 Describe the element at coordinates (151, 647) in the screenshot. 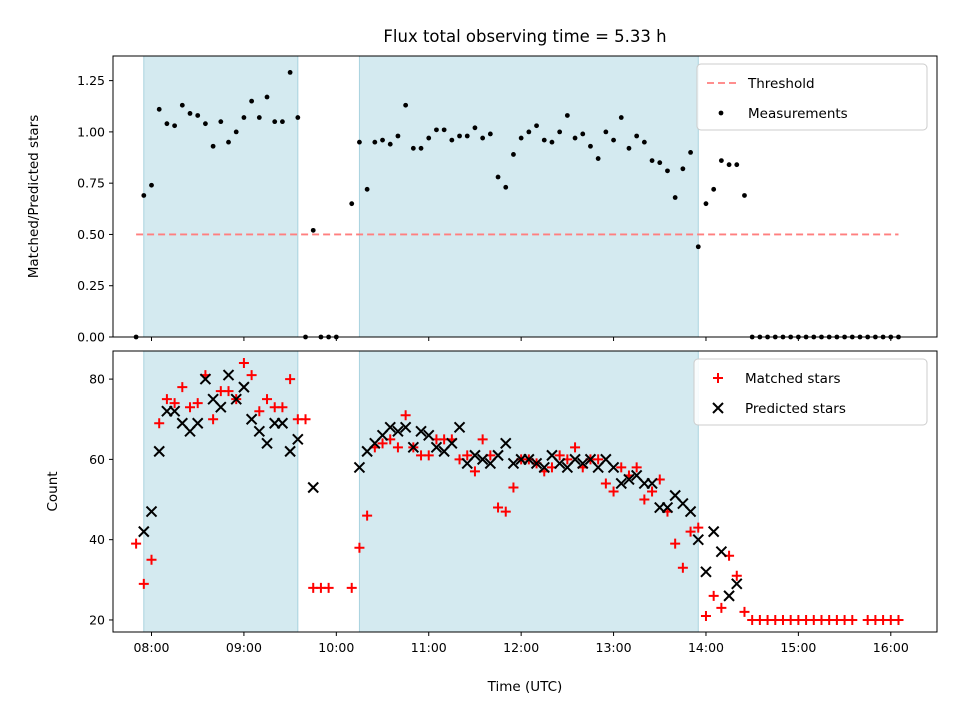

I see `x-tick-label: 08:00` at that location.